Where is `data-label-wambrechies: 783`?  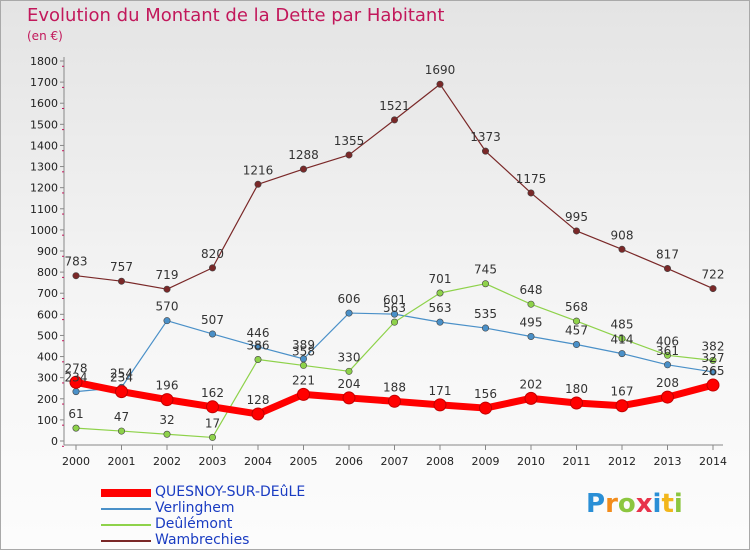
data-label-wambrechies: 783 is located at coordinates (76, 262).